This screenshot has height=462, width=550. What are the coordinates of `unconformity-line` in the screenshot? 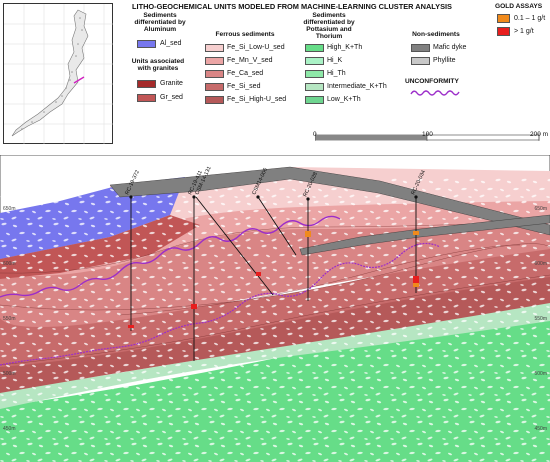 It's located at (170, 256).